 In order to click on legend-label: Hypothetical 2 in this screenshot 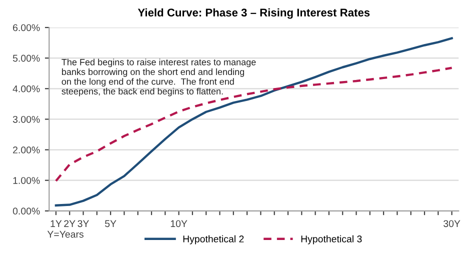, I will do `click(213, 239)`.